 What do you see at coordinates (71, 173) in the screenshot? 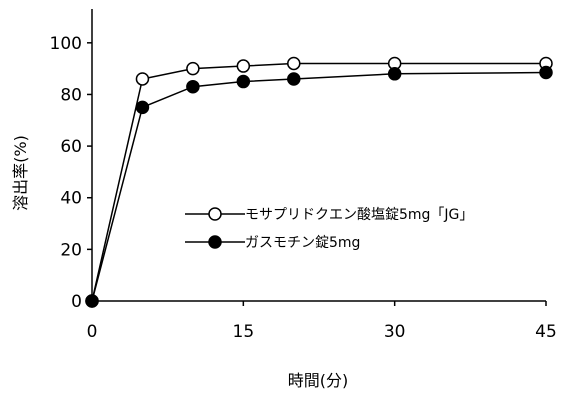
I see `y-ticks: 0 20 40 60 80 100` at bounding box center [71, 173].